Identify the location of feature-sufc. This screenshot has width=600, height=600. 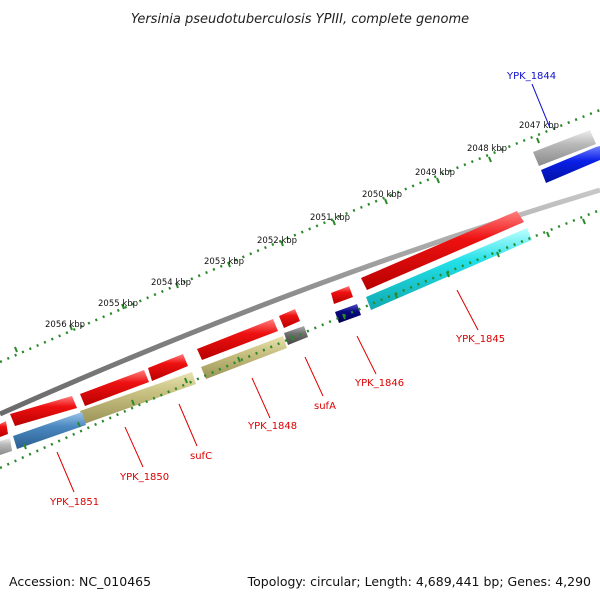
(168, 367).